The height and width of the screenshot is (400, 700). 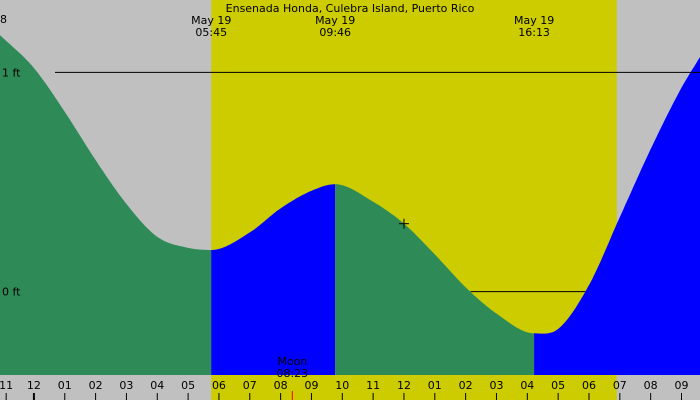 What do you see at coordinates (211, 20) in the screenshot?
I see `event-date-1: May 19` at bounding box center [211, 20].